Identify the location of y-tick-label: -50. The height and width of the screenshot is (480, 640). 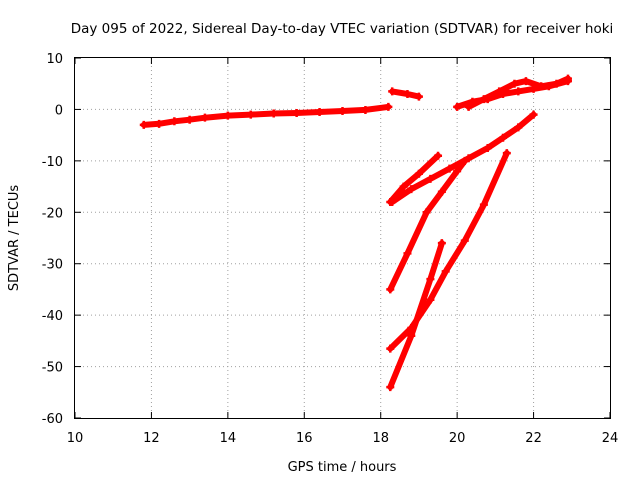
(52, 368).